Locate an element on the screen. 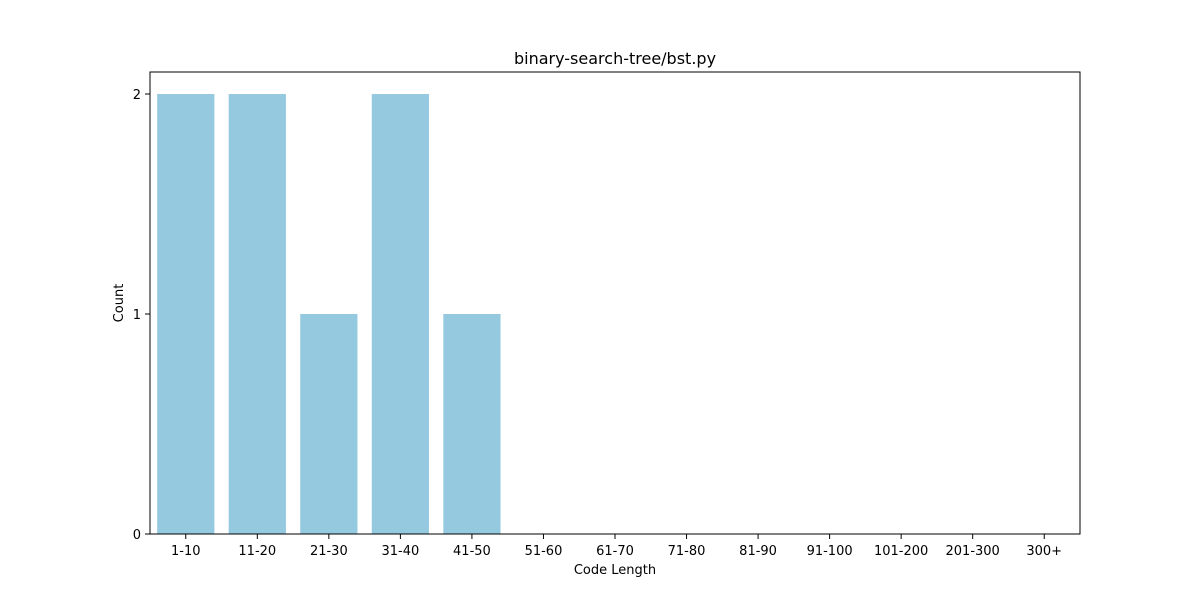 The image size is (1200, 600). y-tick-label: 1 is located at coordinates (137, 315).